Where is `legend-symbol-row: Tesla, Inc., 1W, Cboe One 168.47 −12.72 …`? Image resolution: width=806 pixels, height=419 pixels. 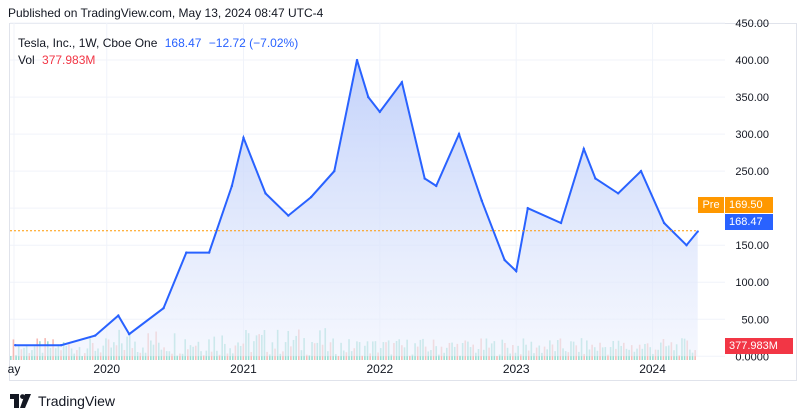 legend-symbol-row: Tesla, Inc., 1W, Cboe One 168.47 −12.72 … is located at coordinates (158, 43).